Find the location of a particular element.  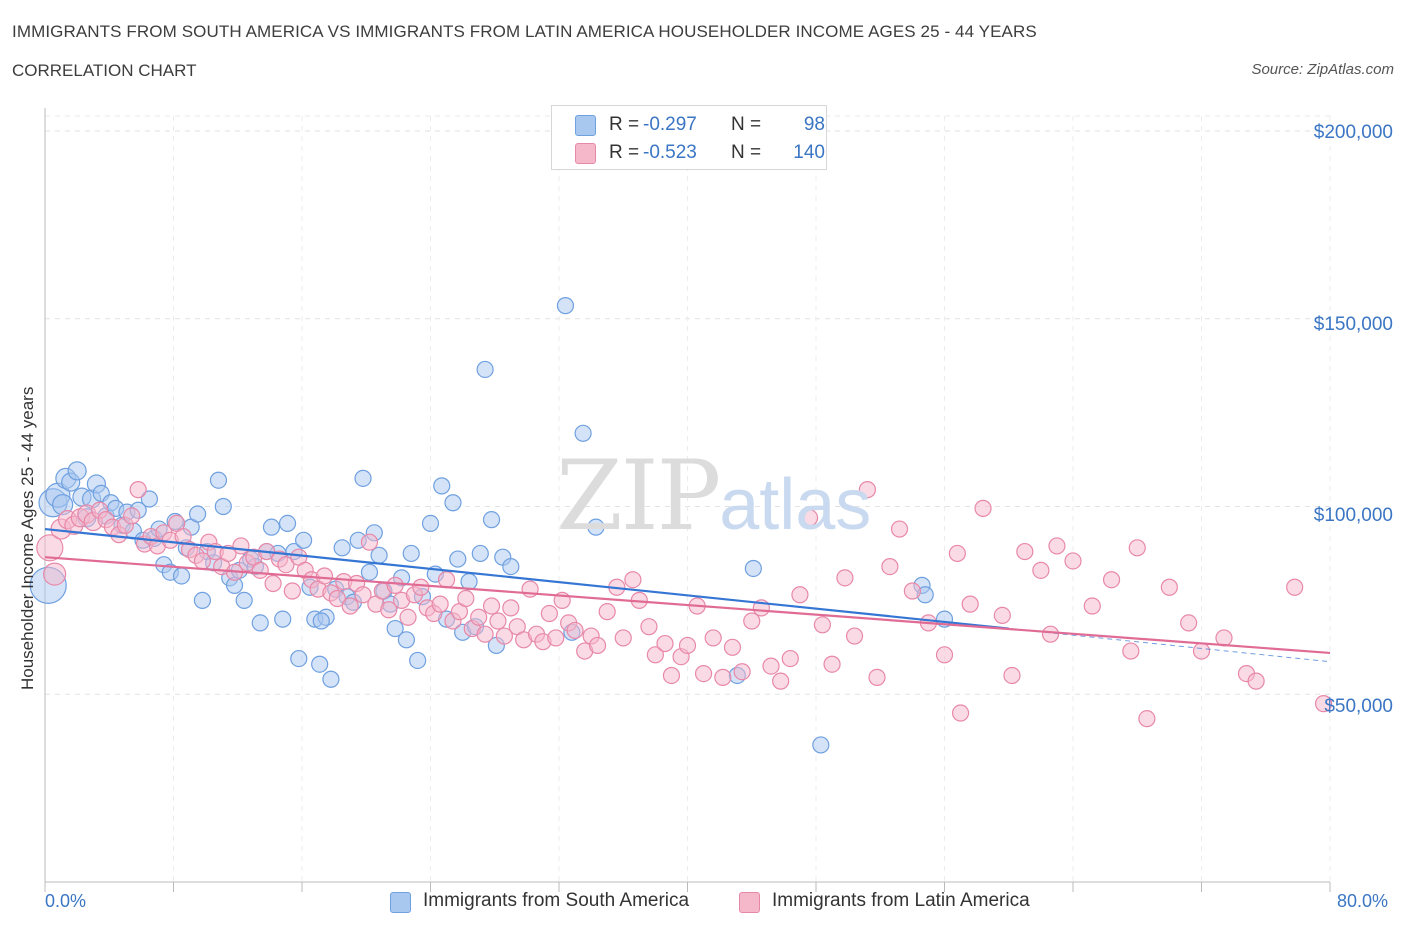

legend-swatch-latin-america is located at coordinates (585, 153).